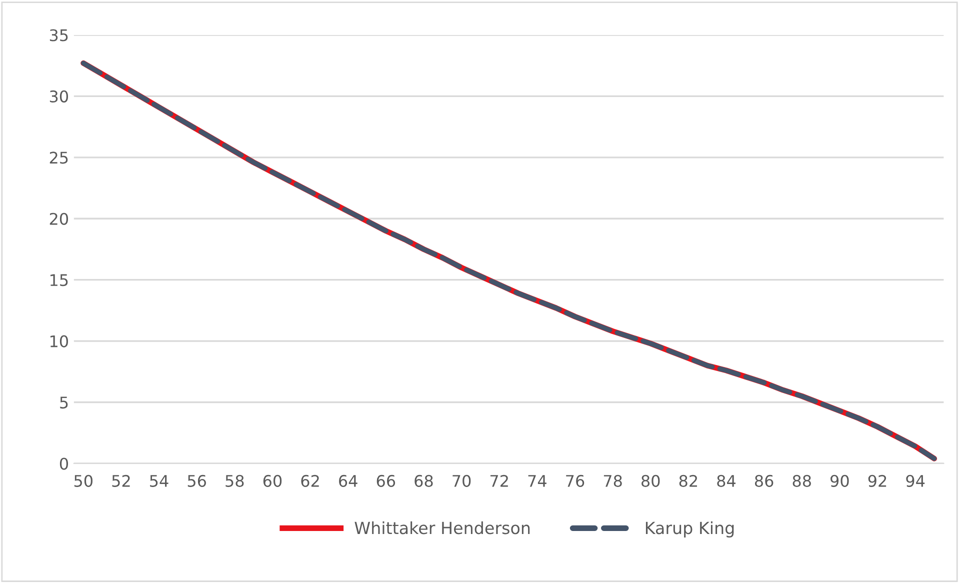 This screenshot has height=583, width=960. Describe the element at coordinates (764, 480) in the screenshot. I see `x-tick-label: 86` at that location.